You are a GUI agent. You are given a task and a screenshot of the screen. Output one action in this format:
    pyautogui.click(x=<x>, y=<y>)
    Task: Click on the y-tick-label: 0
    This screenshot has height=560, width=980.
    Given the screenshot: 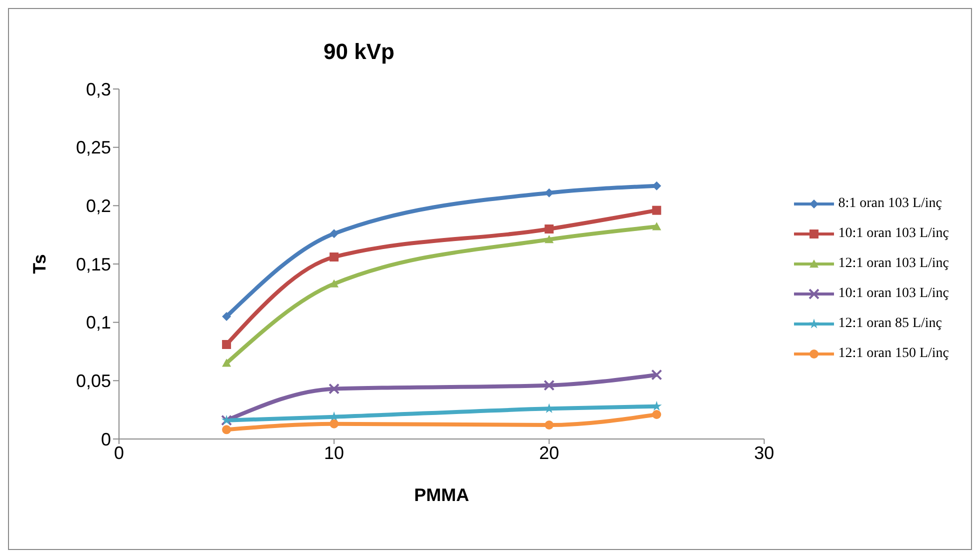 What is the action you would take?
    pyautogui.click(x=105, y=439)
    